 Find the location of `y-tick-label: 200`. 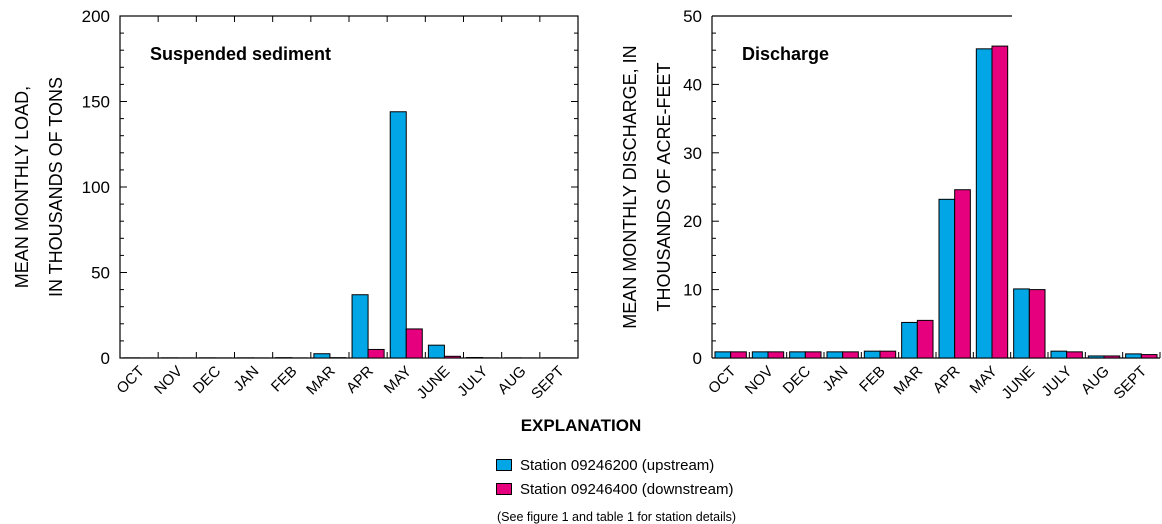

y-tick-label: 200 is located at coordinates (96, 16).